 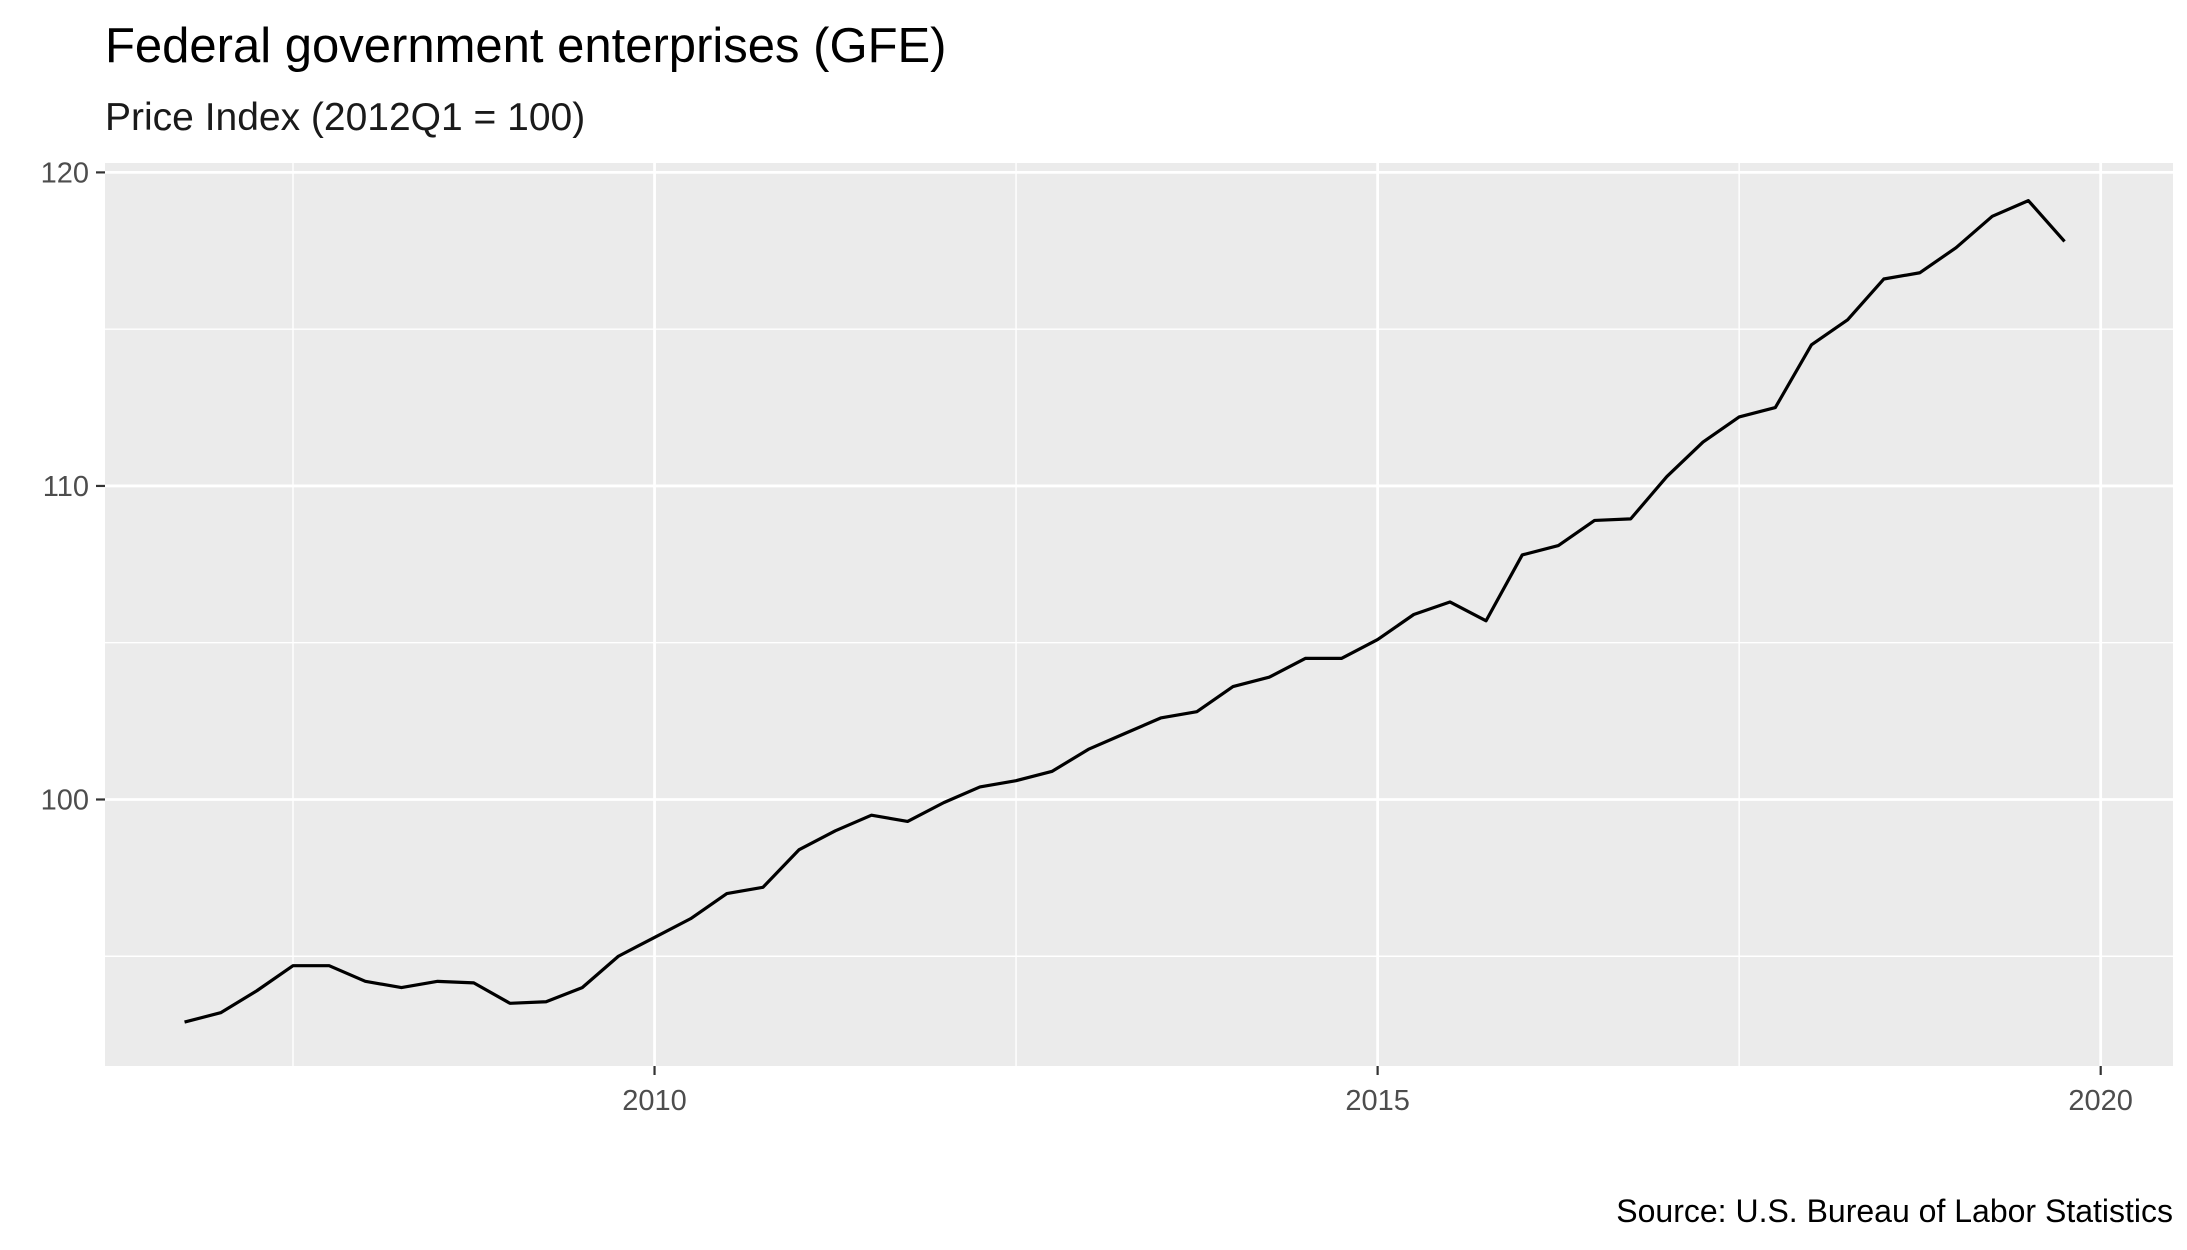 I want to click on x-tick-label: 2015, so click(x=1377, y=1101).